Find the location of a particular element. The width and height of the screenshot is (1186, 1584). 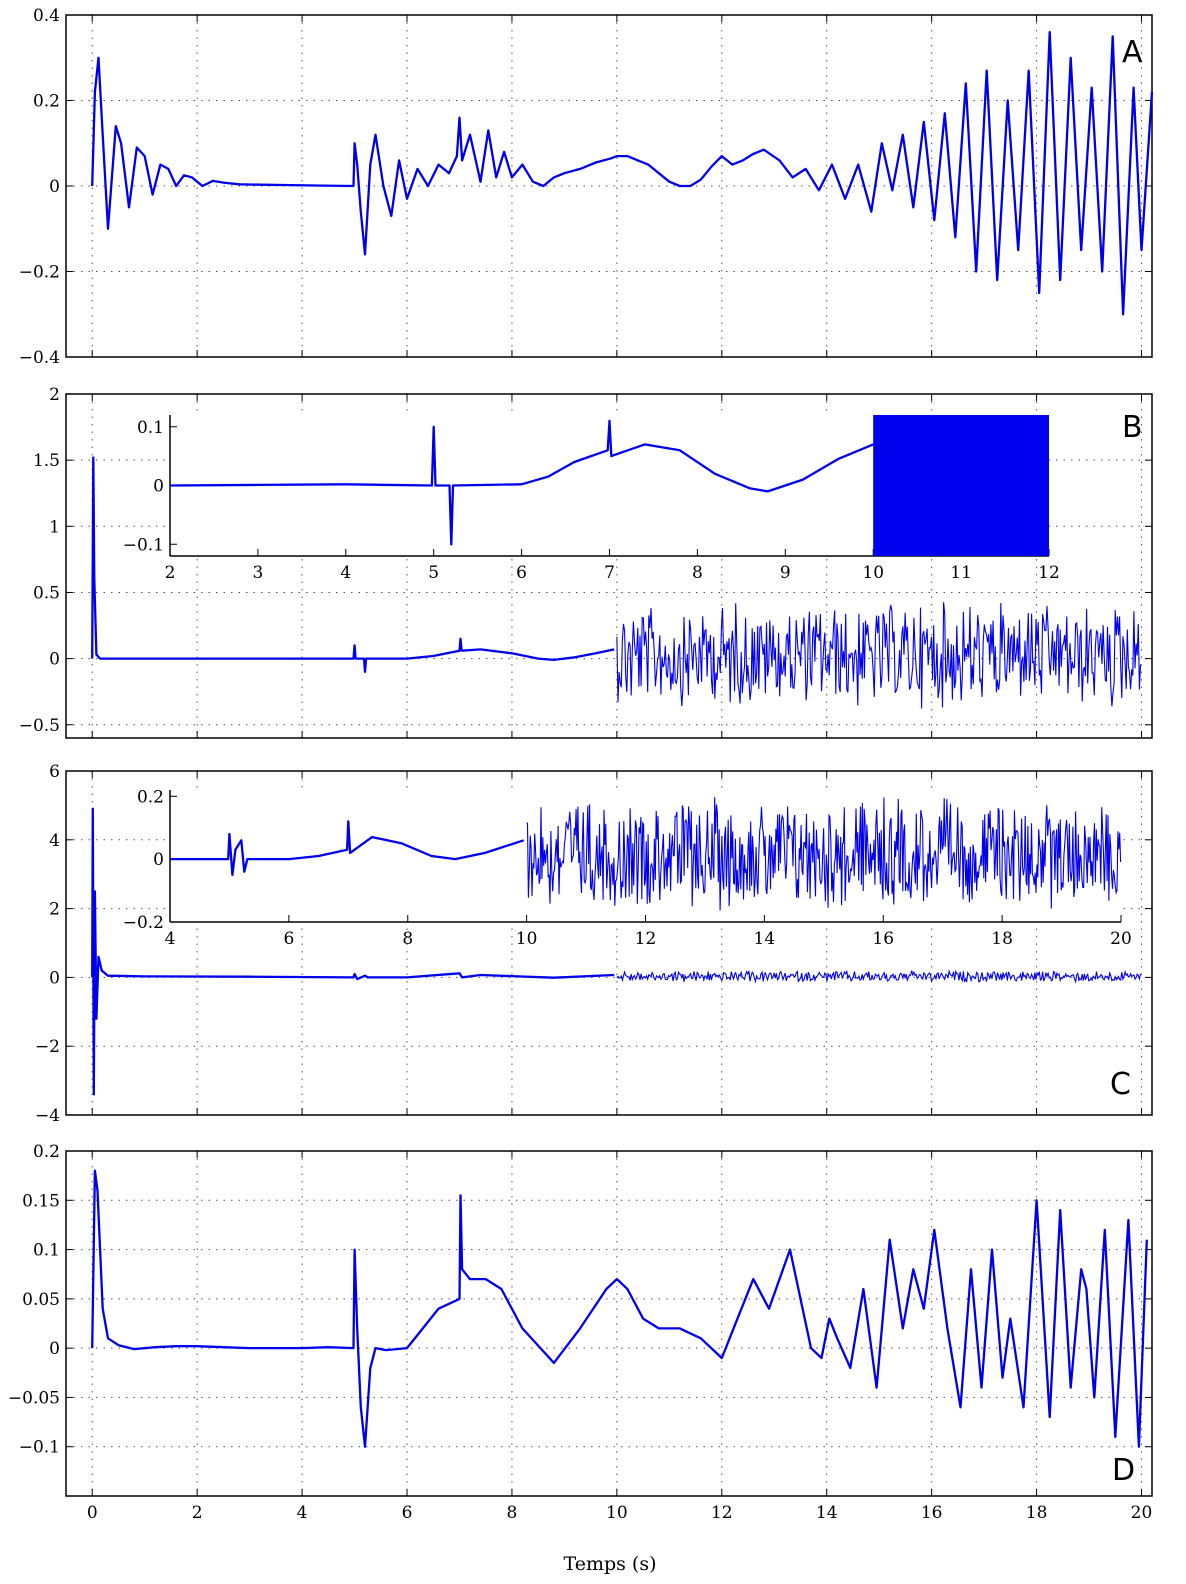

x-tick-label: 7 is located at coordinates (609, 573).